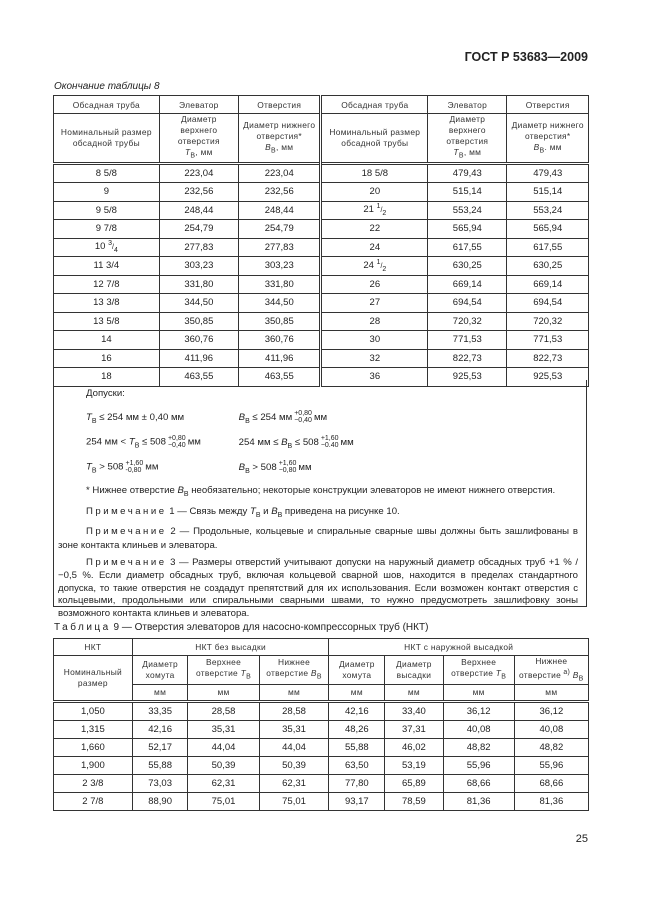 Image resolution: width=646 pixels, height=913 pixels. I want to click on table-cell: 78,59, so click(414, 802).